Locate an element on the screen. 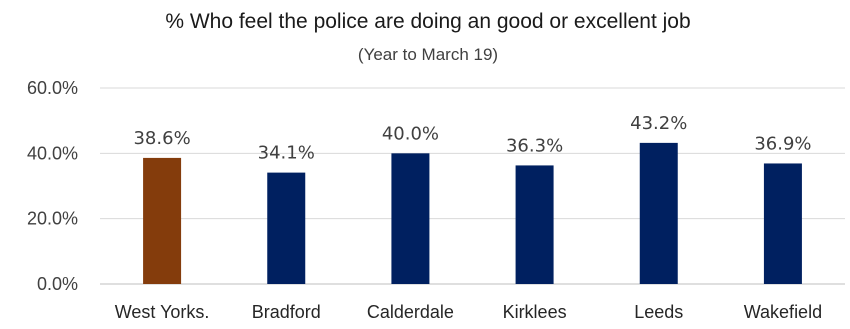 This screenshot has width=850, height=329. category-label: Bradford is located at coordinates (286, 312).